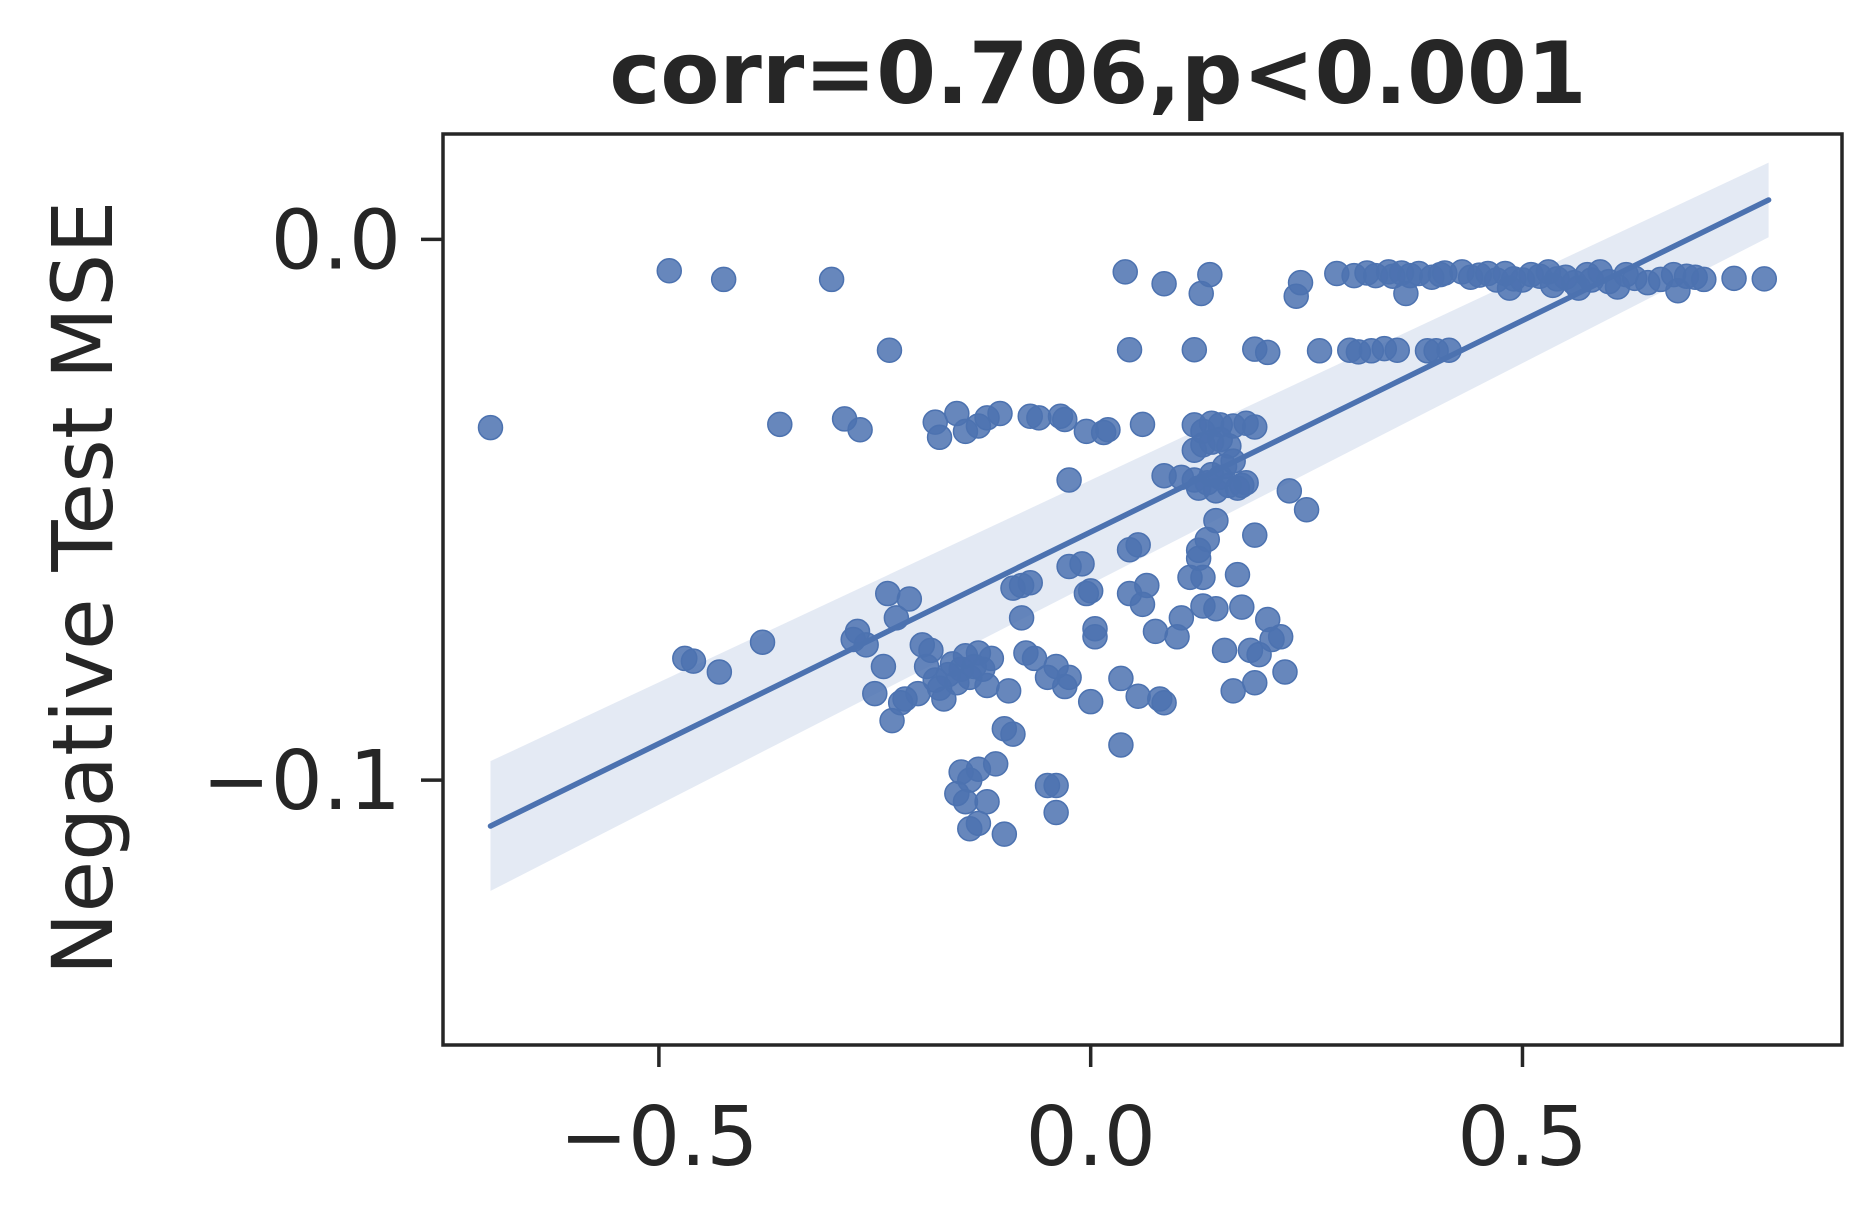  Describe the element at coordinates (1097, 74) in the screenshot. I see `chart-title: corr=0.706,p<0.001` at that location.